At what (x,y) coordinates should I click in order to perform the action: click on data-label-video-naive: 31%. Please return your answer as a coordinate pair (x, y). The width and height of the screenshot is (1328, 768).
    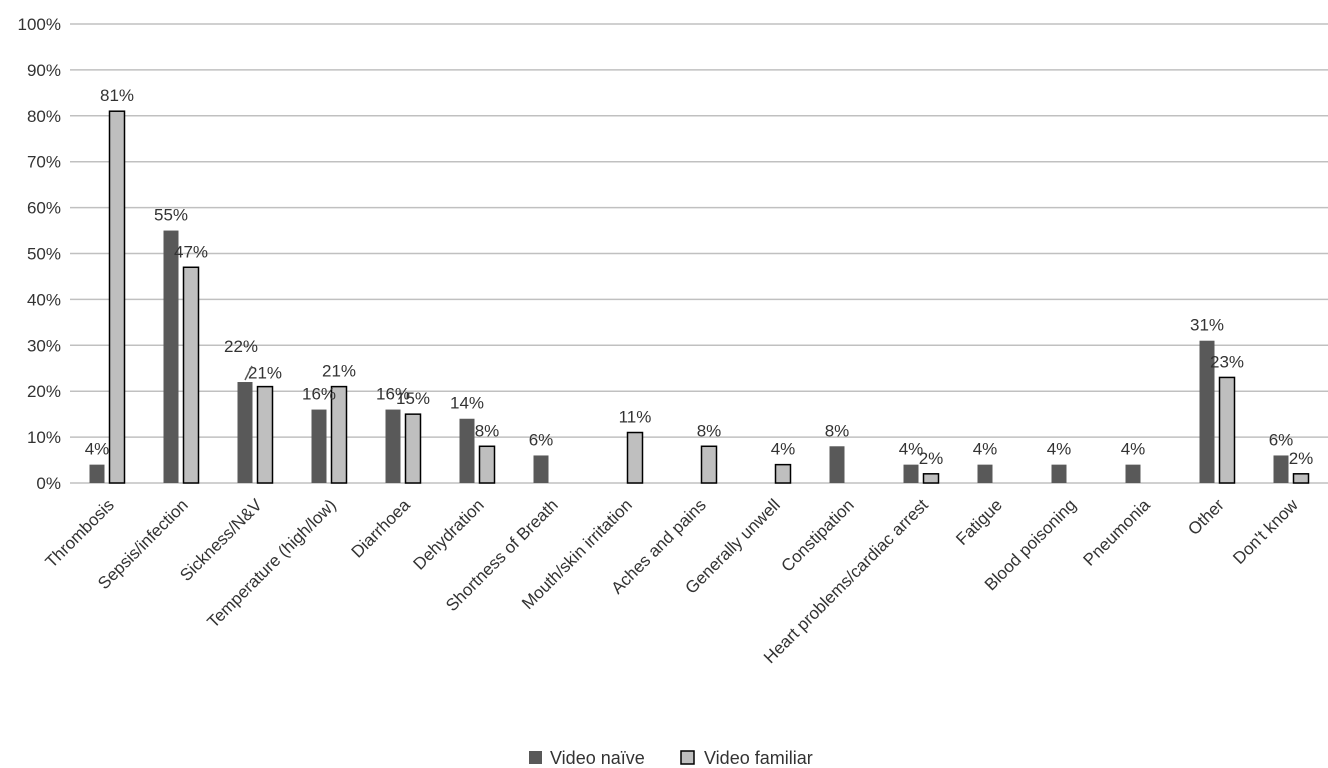
    Looking at the image, I should click on (1207, 325).